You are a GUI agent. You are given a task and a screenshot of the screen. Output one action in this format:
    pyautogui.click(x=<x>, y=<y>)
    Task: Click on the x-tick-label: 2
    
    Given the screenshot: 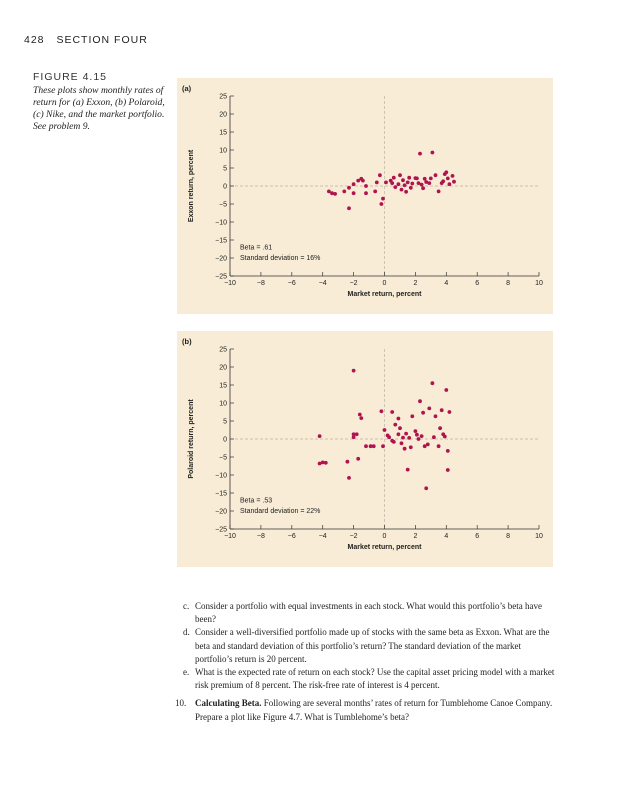 What is the action you would take?
    pyautogui.click(x=415, y=536)
    